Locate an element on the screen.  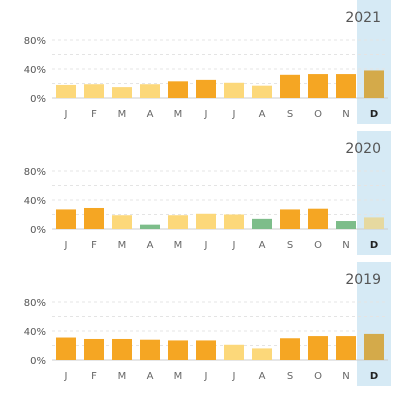
panel-title: 2019 is located at coordinates (363, 280).